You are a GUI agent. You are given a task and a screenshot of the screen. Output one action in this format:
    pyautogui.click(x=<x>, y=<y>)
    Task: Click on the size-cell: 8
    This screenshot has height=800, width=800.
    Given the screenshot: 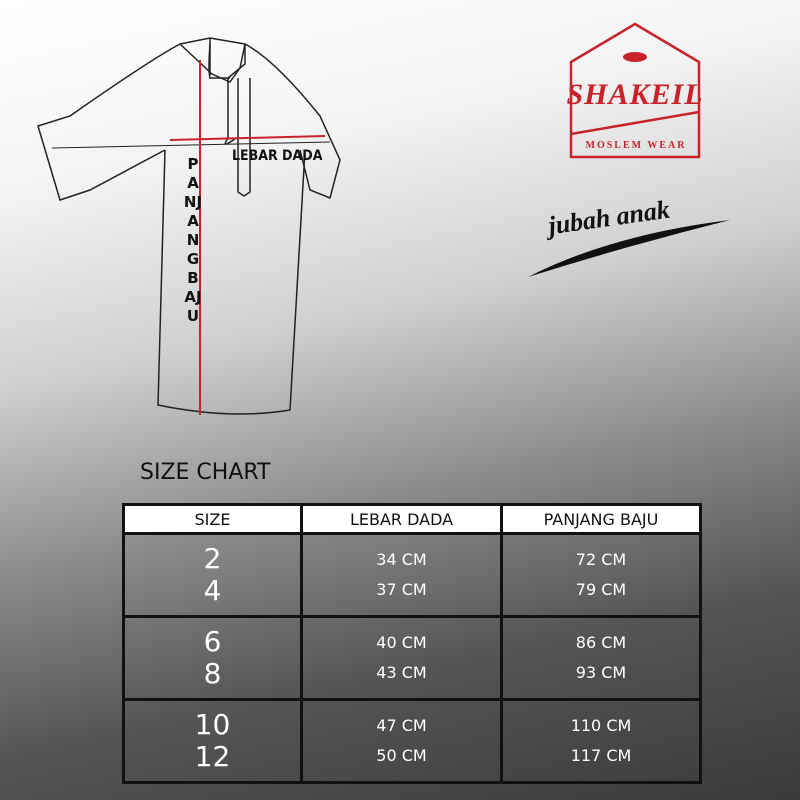 What is the action you would take?
    pyautogui.click(x=212, y=673)
    